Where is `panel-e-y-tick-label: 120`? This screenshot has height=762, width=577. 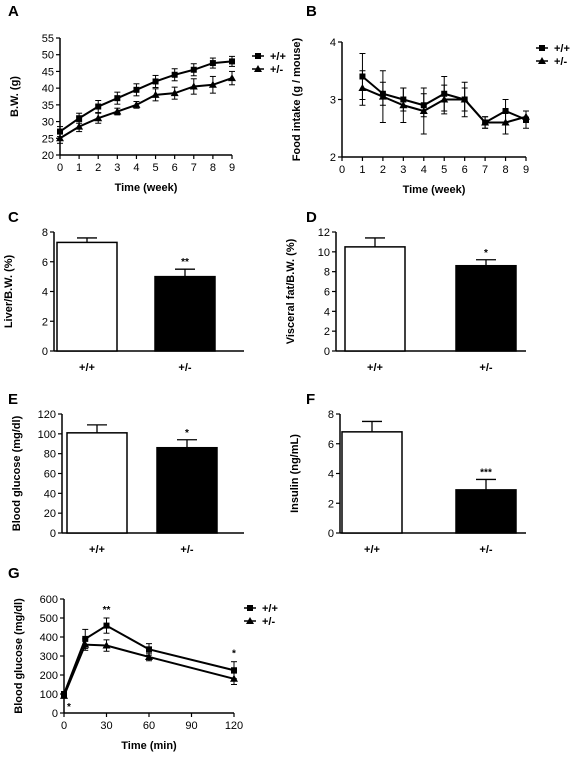
panel-e-y-tick-label: 120 is located at coordinates (47, 415).